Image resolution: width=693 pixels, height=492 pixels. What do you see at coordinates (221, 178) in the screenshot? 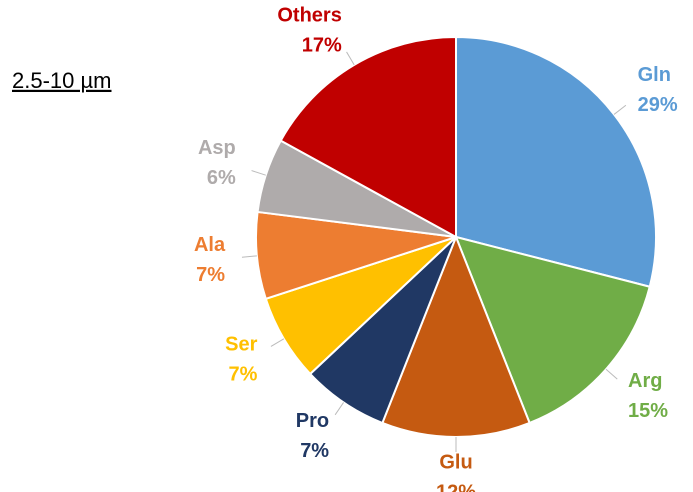
I see `slice-value-label: 6%` at bounding box center [221, 178].